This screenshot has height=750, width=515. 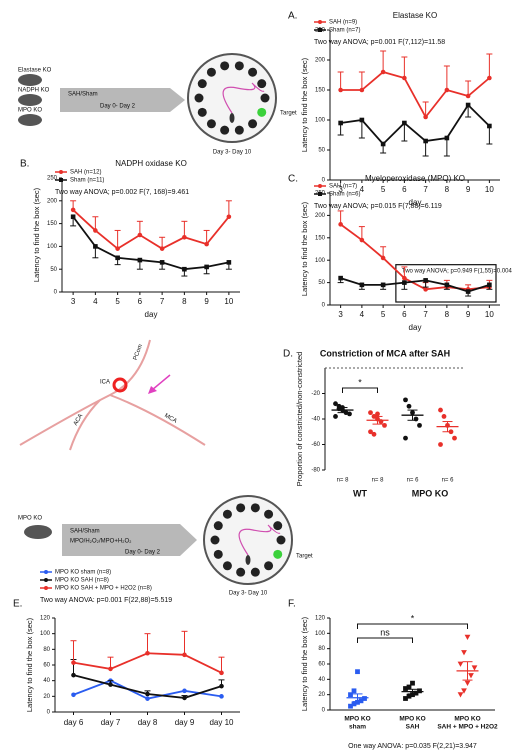 I want to click on x-tick-label: day 6, so click(x=74, y=722).